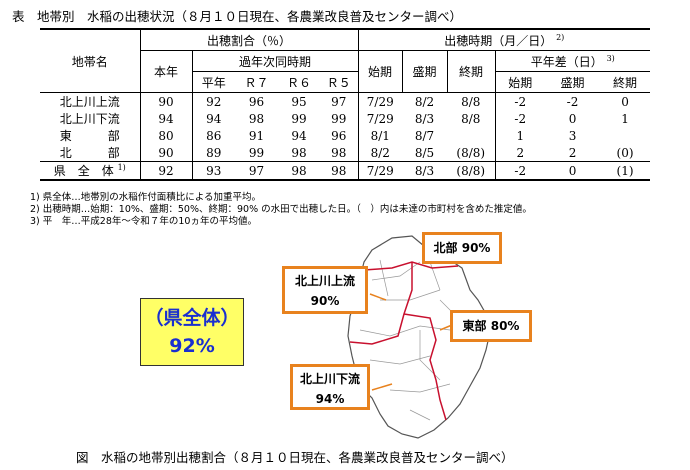  I want to click on header-cell: 地帯名, so click(90, 60).